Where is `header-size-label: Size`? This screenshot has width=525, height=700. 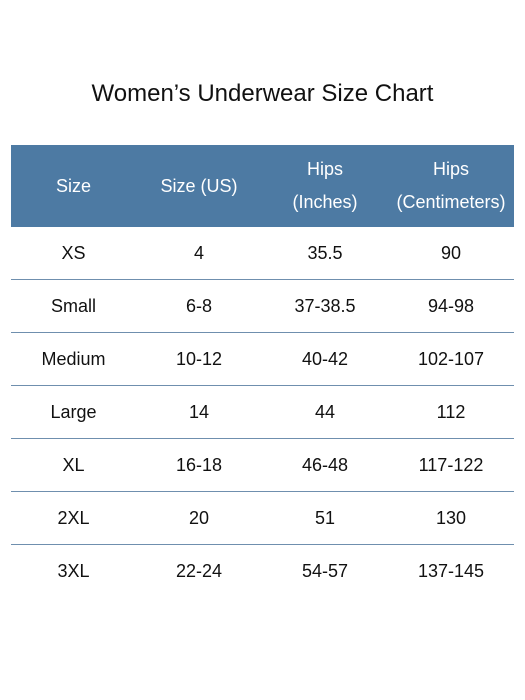
header-size-label: Size is located at coordinates (73, 185).